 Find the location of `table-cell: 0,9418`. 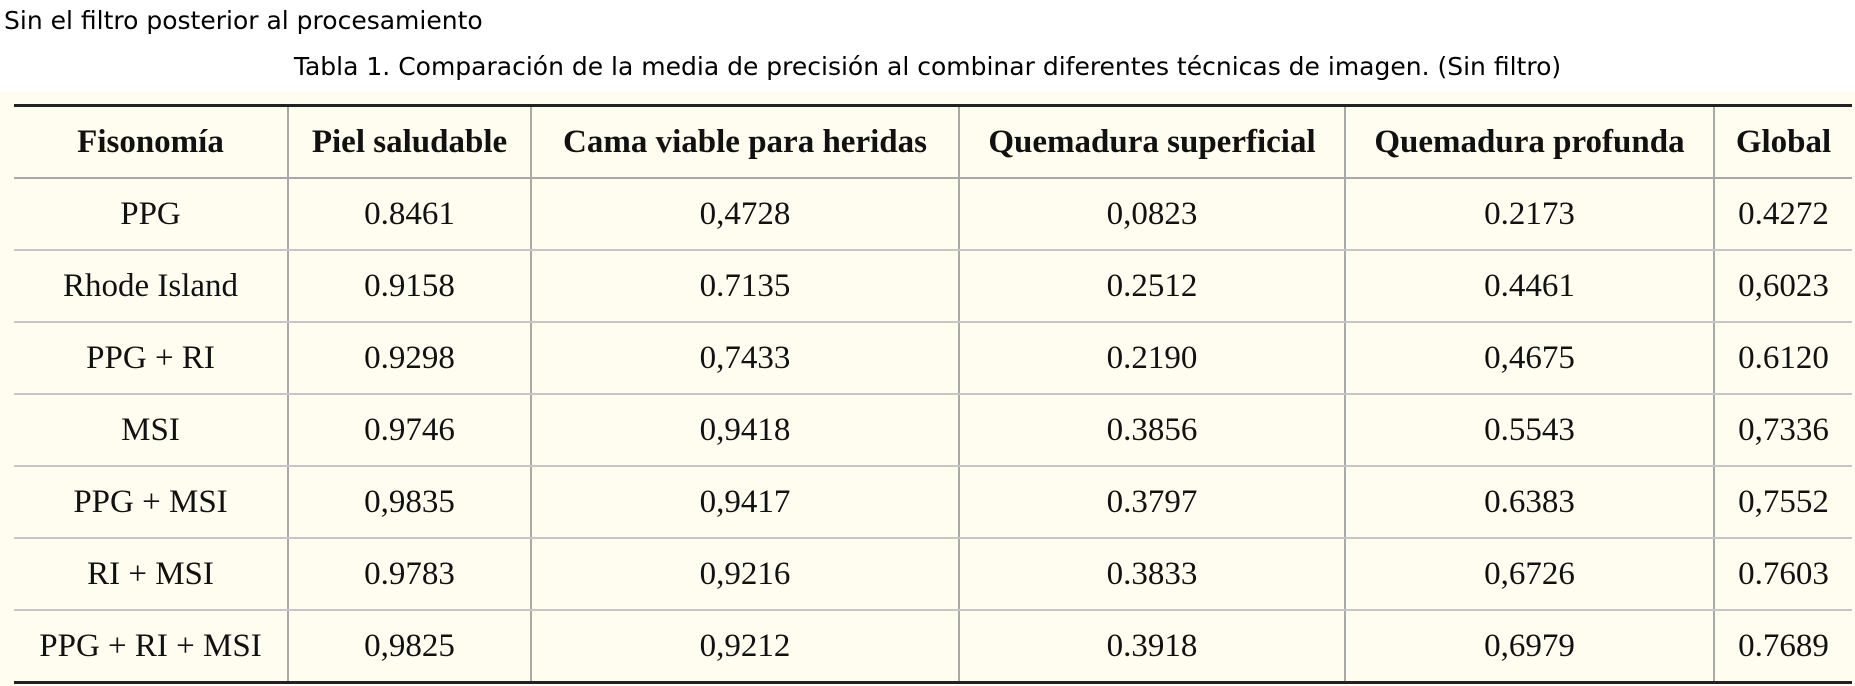

table-cell: 0,9418 is located at coordinates (744, 430).